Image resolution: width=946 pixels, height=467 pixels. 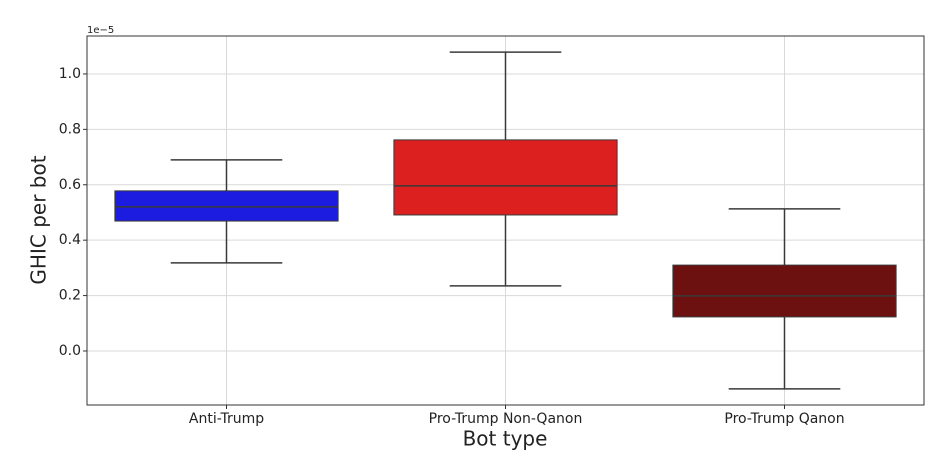 What do you see at coordinates (506, 419) in the screenshot?
I see `x-tick-label: Pro-Trump Non-Qanon` at bounding box center [506, 419].